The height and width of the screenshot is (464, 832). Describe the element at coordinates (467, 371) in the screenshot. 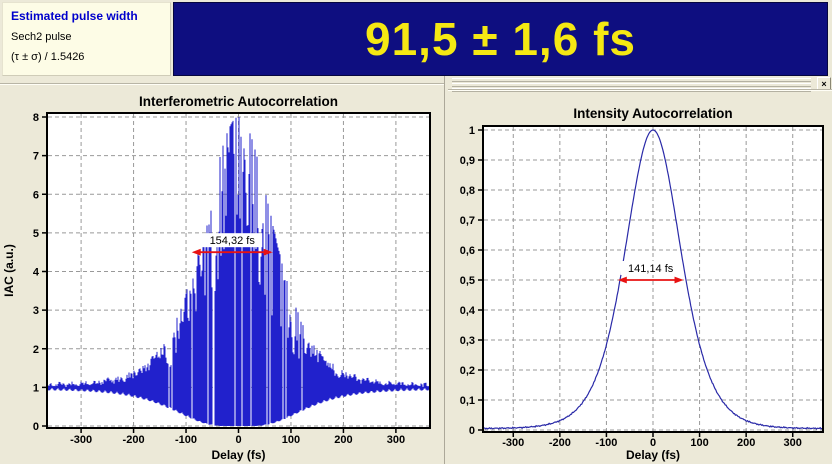

I see `y-tick-label: 0,2` at that location.